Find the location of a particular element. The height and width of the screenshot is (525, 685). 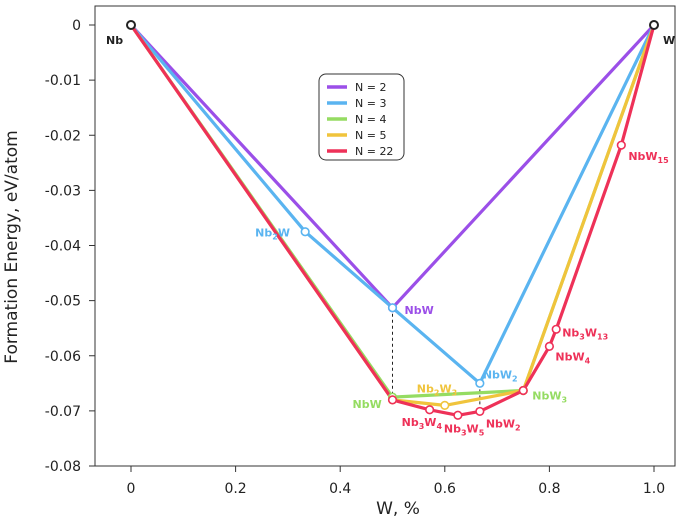

x-tick-label: 1.0 is located at coordinates (654, 489).